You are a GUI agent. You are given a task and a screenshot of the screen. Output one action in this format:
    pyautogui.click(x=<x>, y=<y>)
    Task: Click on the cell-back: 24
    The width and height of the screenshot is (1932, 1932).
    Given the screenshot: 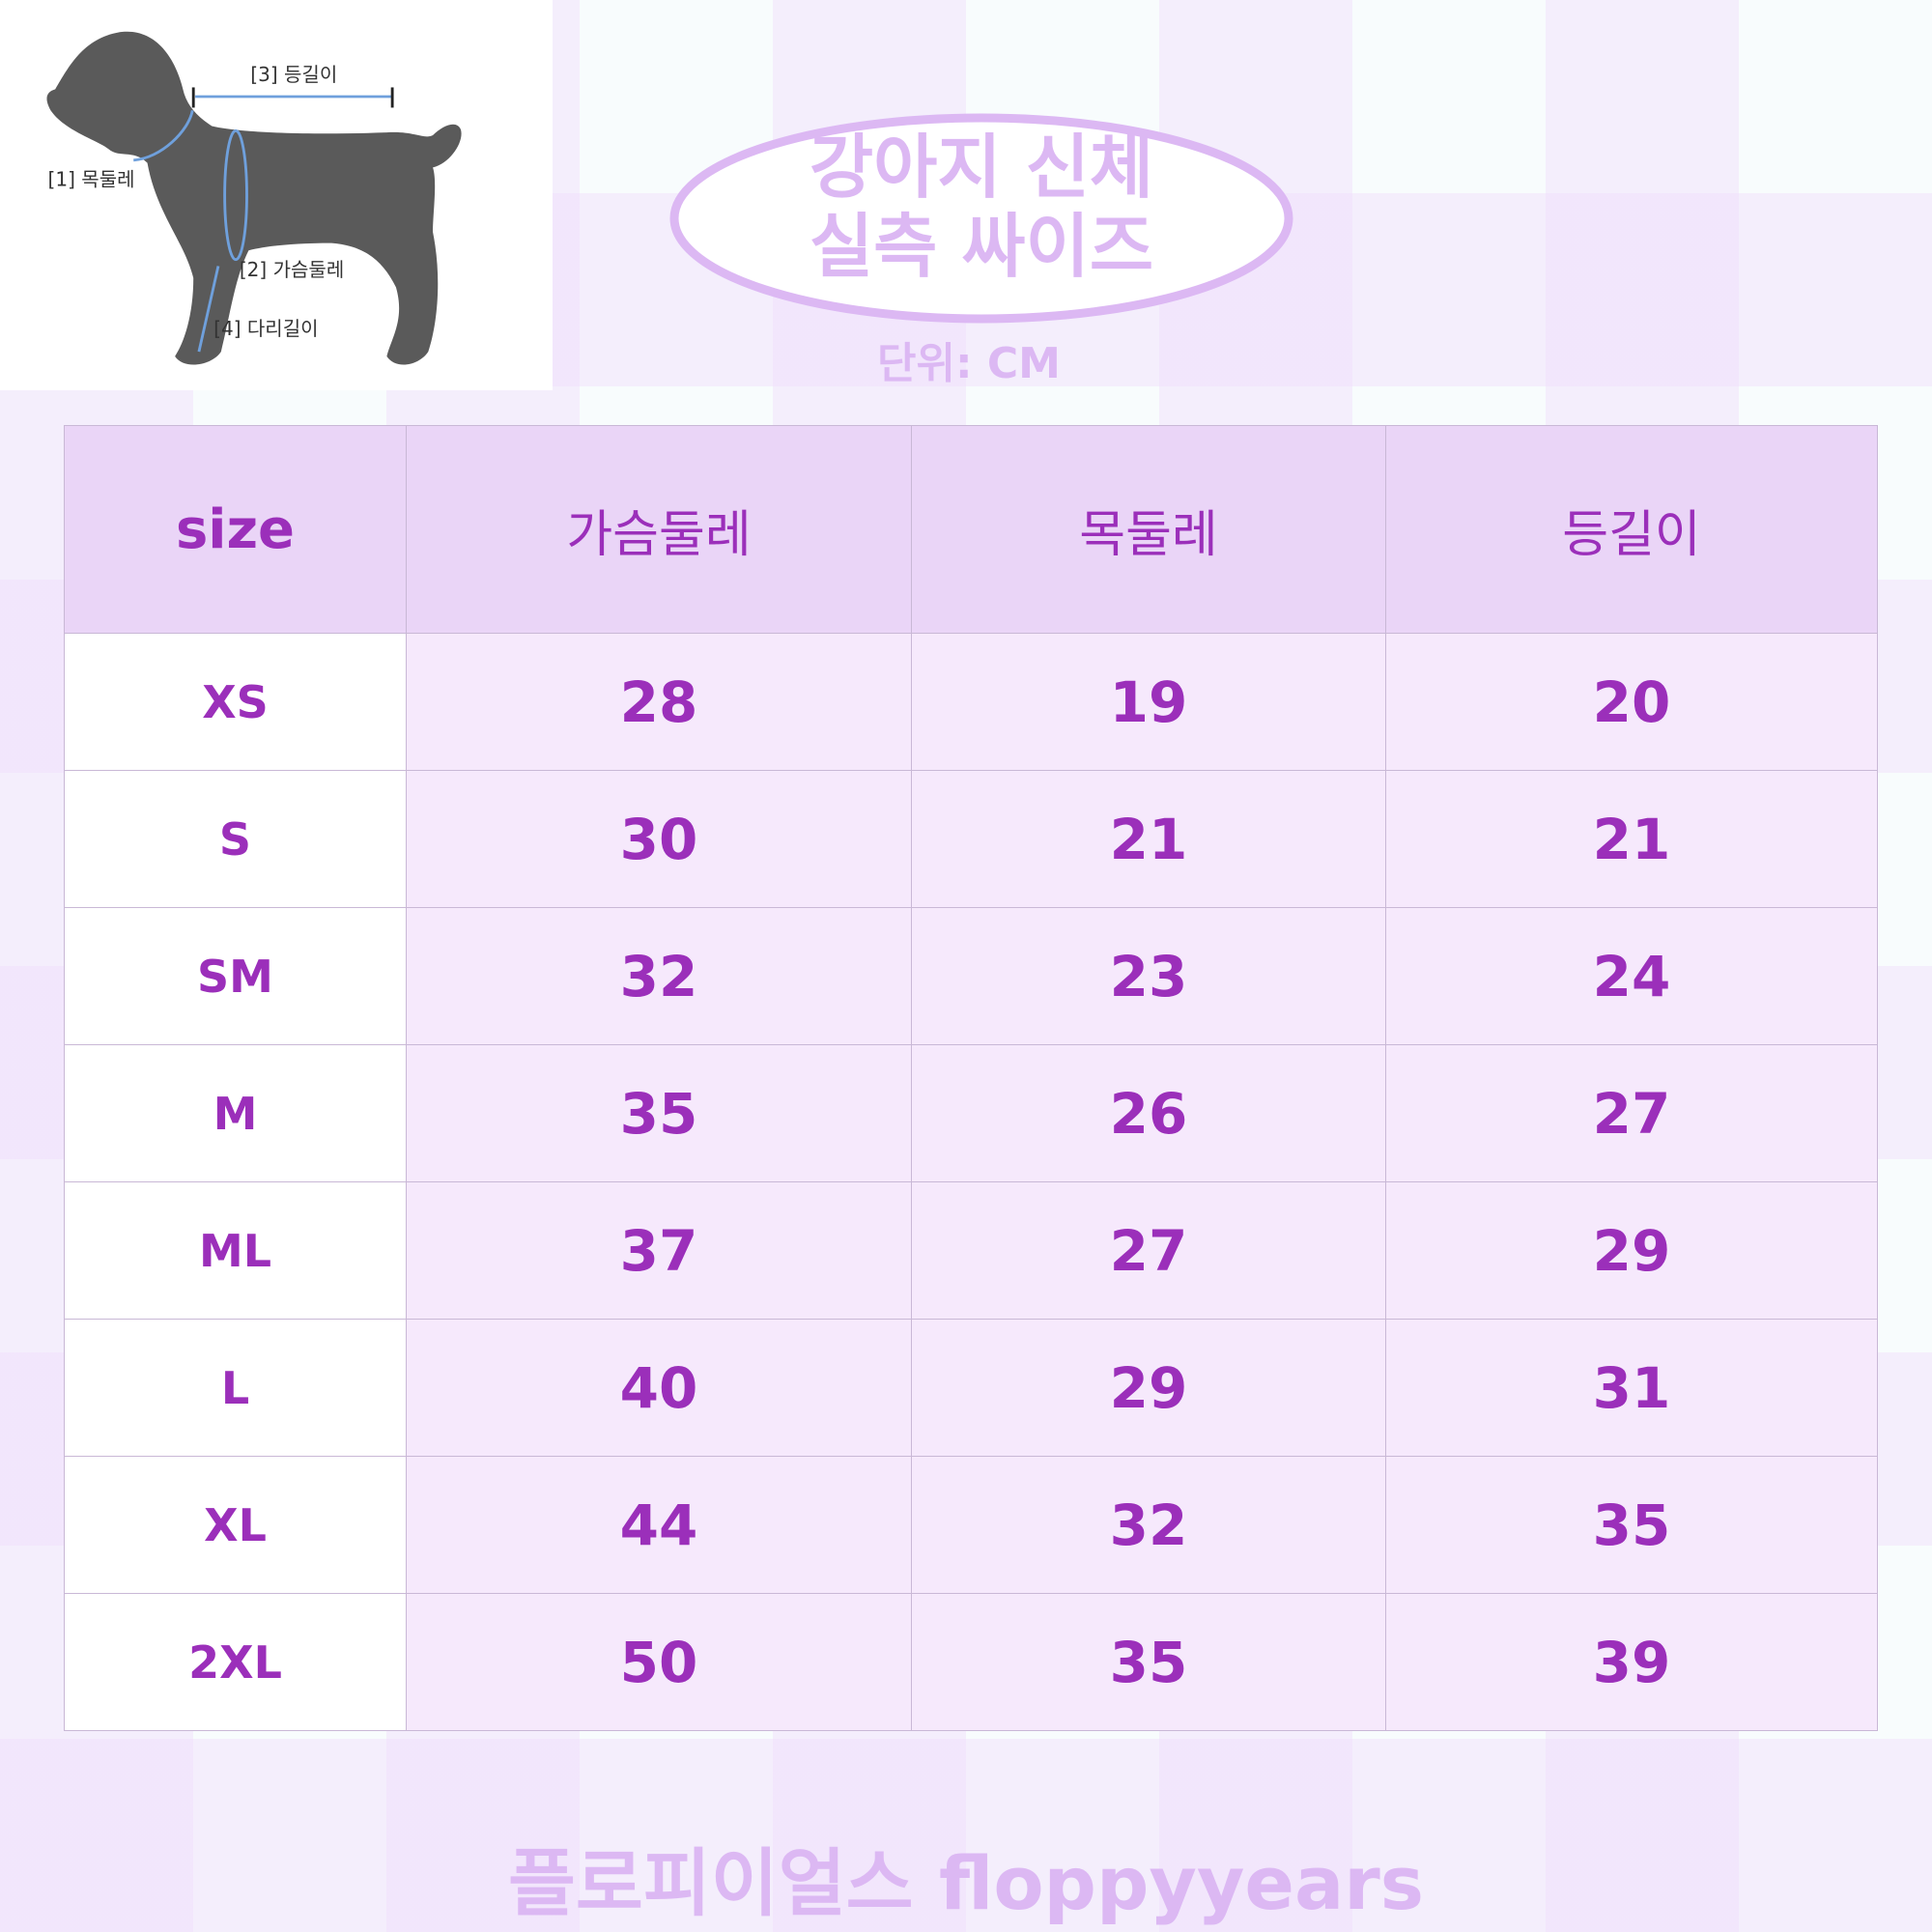 What is the action you would take?
    pyautogui.click(x=1631, y=976)
    